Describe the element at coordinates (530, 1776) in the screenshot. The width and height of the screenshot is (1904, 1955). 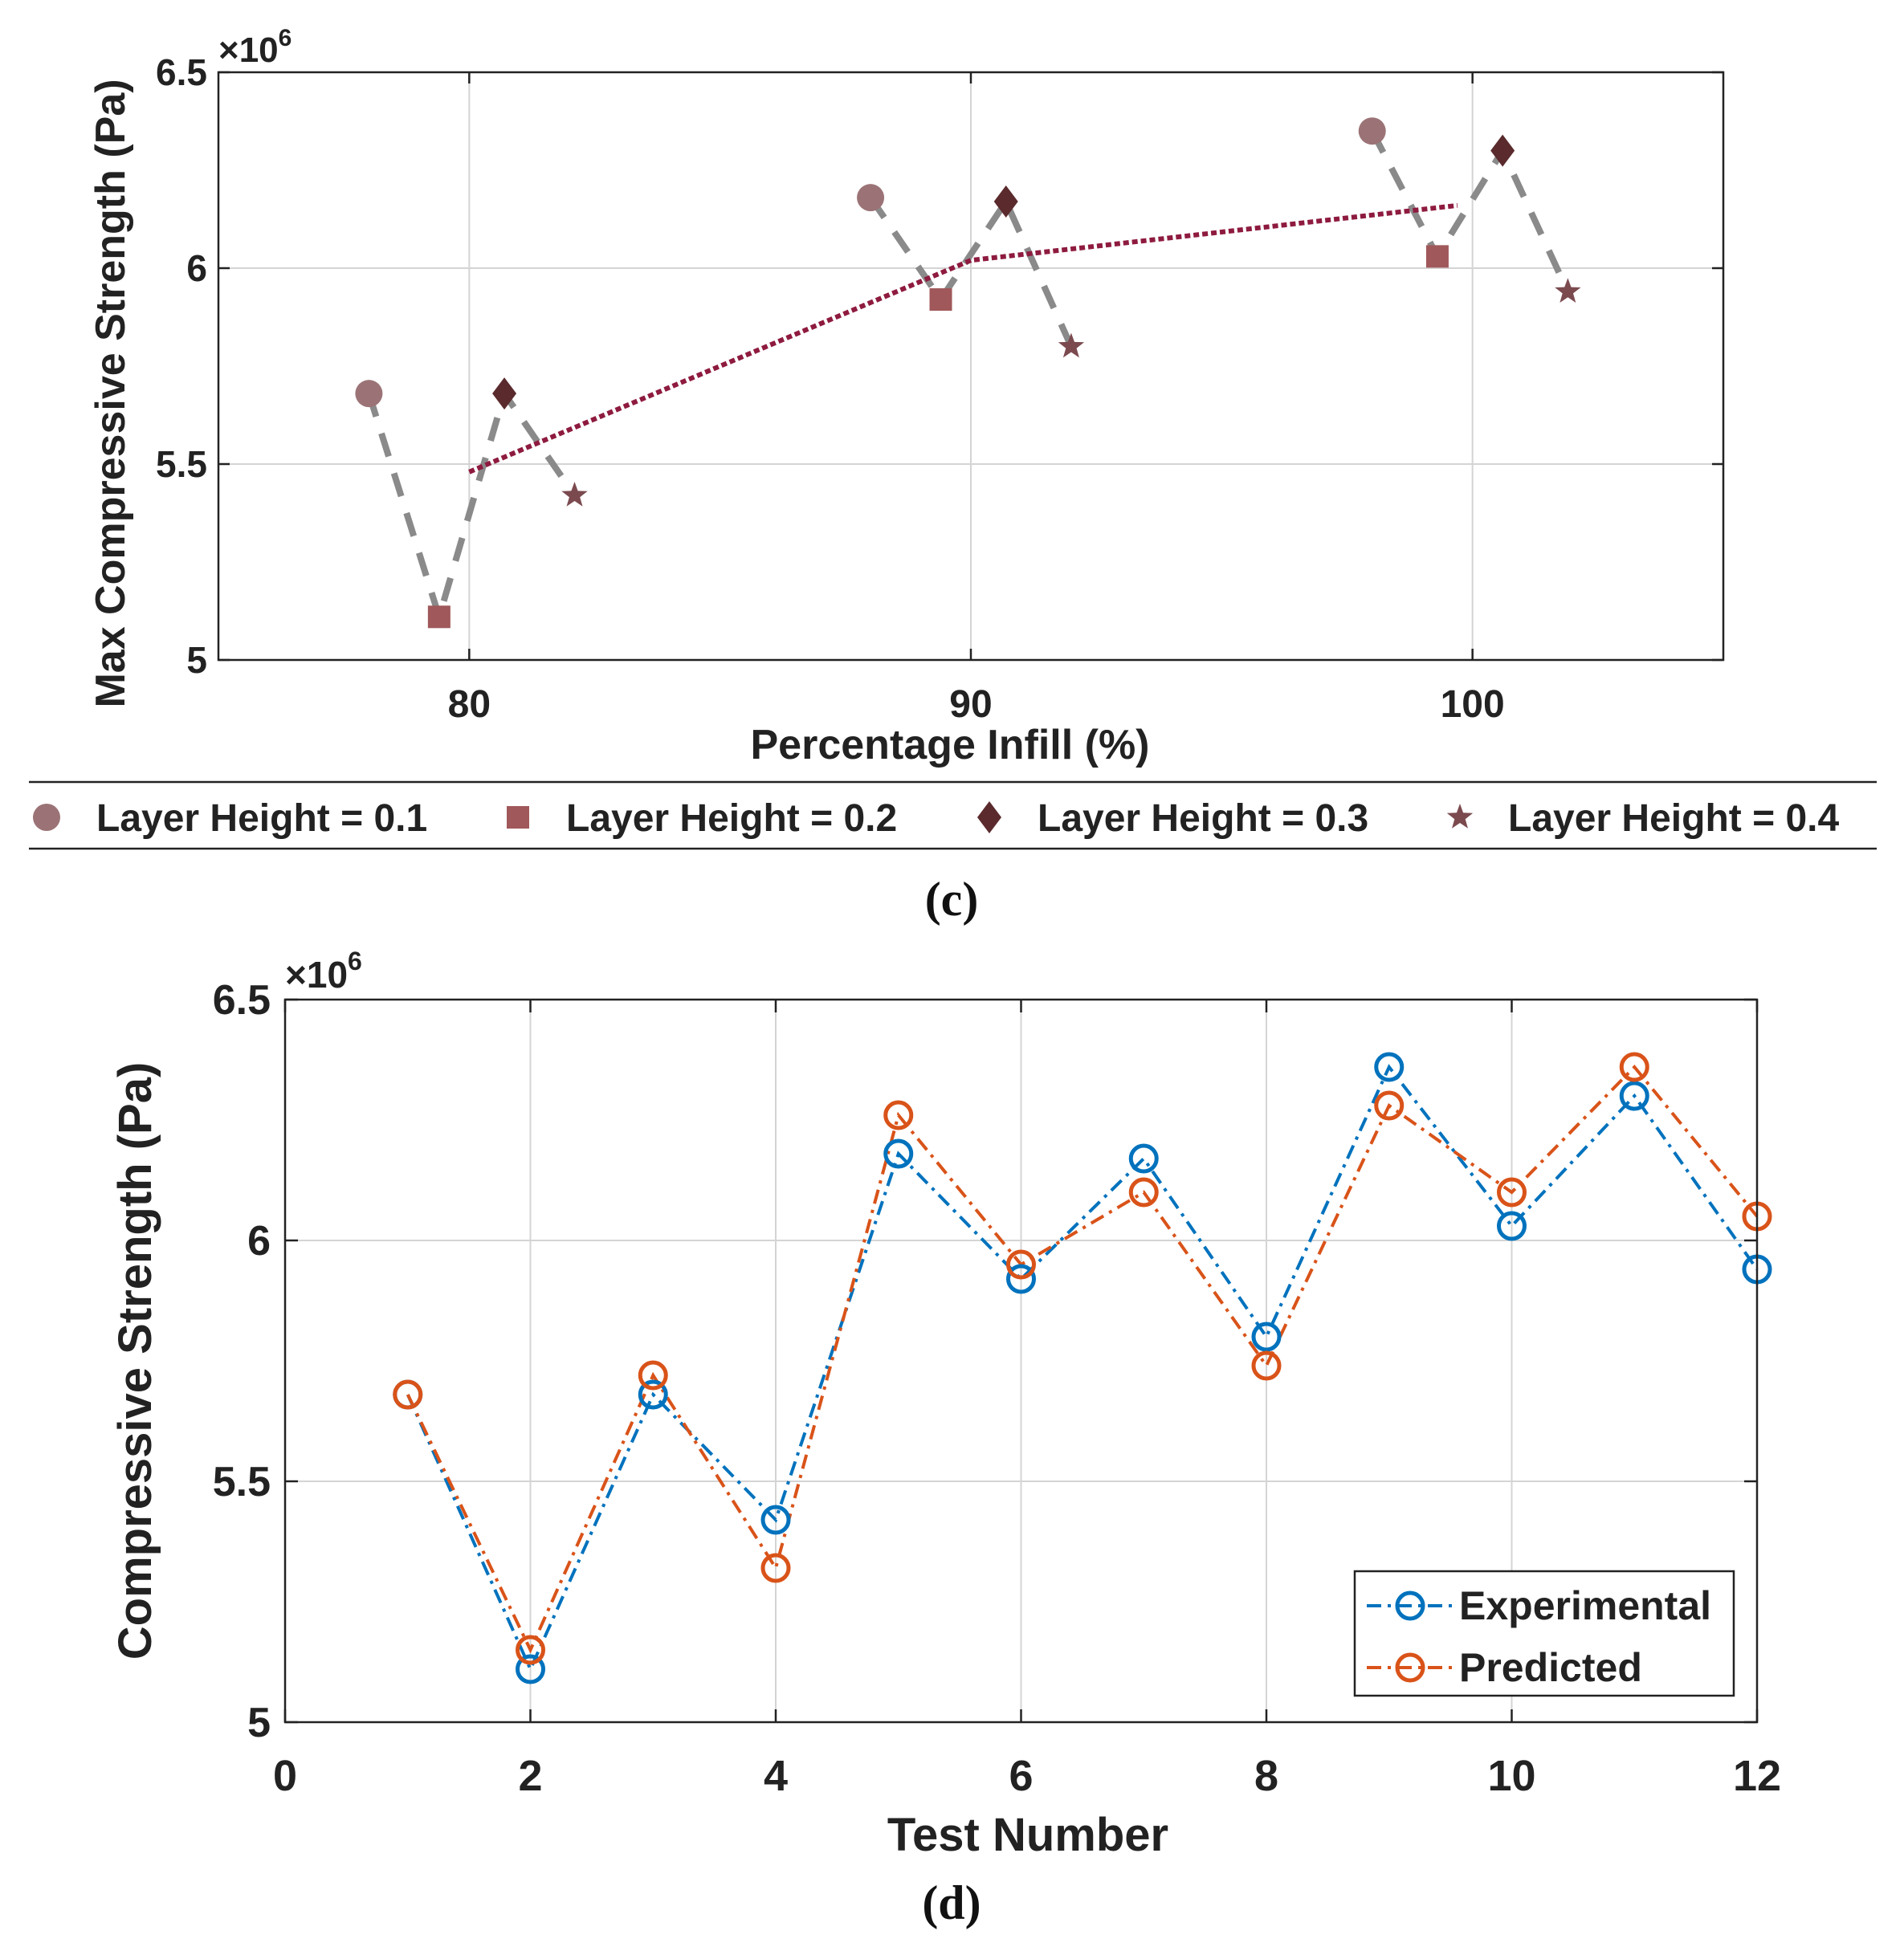
I see `d-x-tick-label: 2` at that location.